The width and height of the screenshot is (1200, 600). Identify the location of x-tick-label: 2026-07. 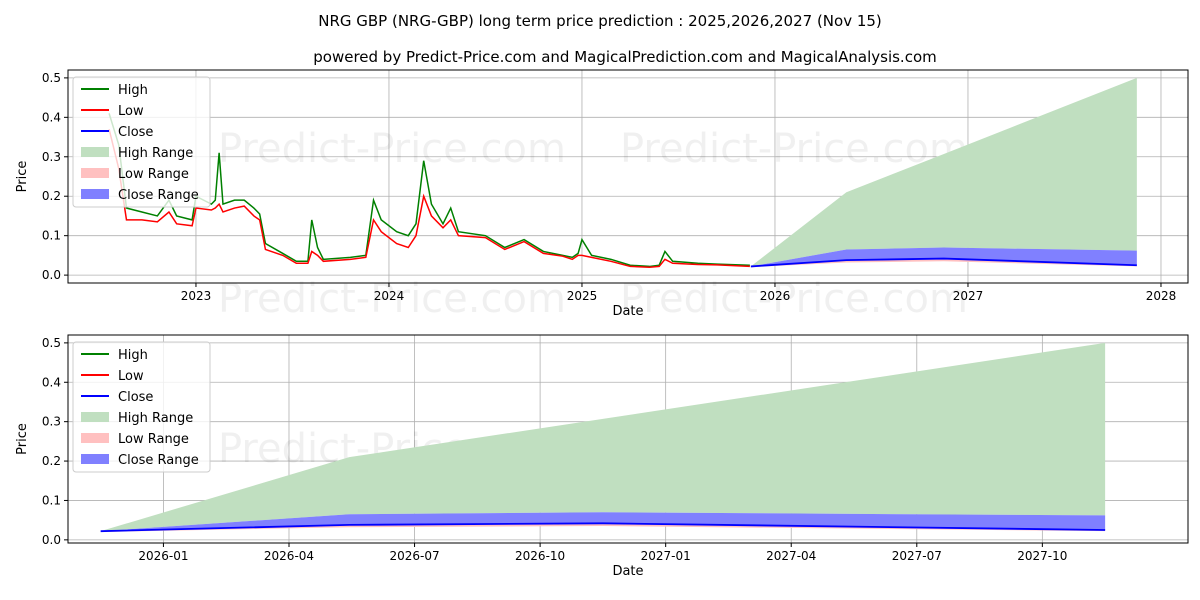
(414, 556).